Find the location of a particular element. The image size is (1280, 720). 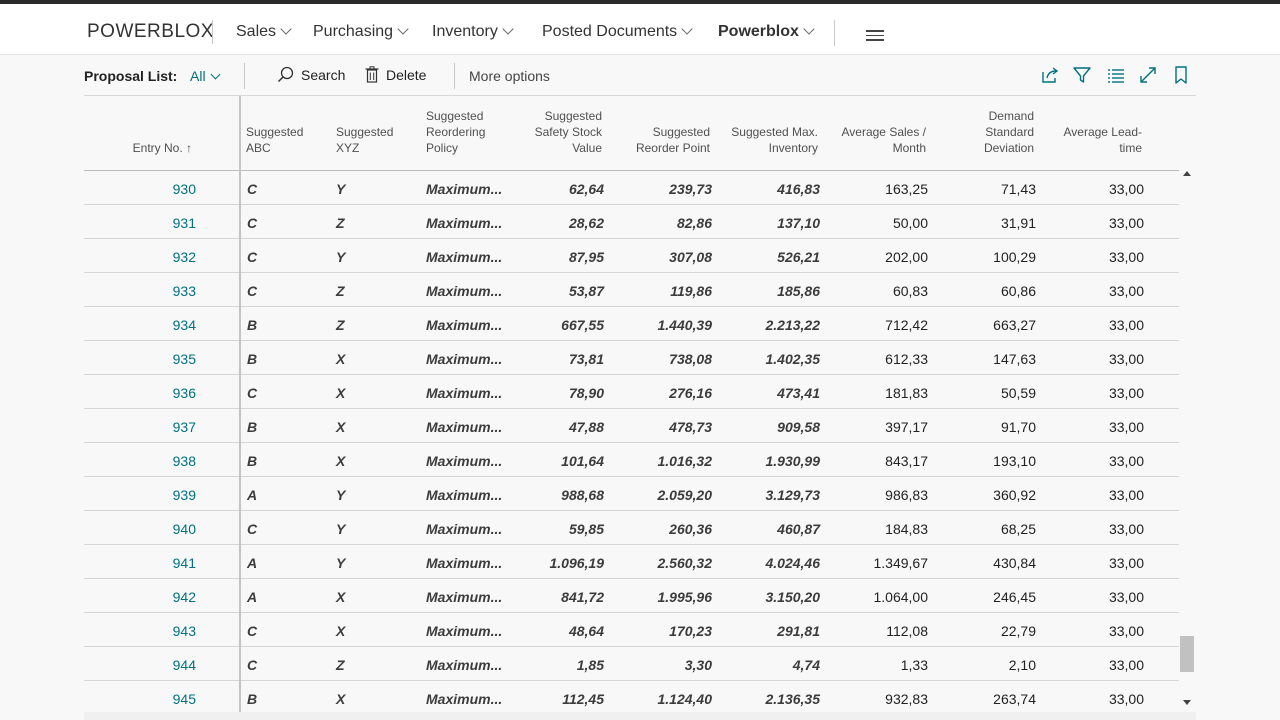

more-options-button: More options is located at coordinates (509, 76).